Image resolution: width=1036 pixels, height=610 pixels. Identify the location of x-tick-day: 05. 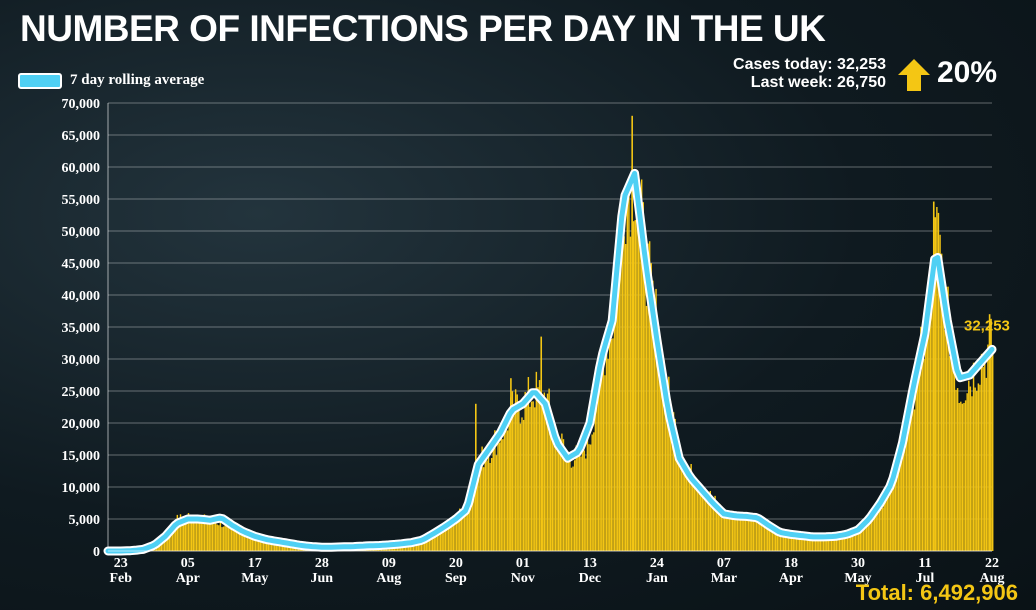
(188, 563).